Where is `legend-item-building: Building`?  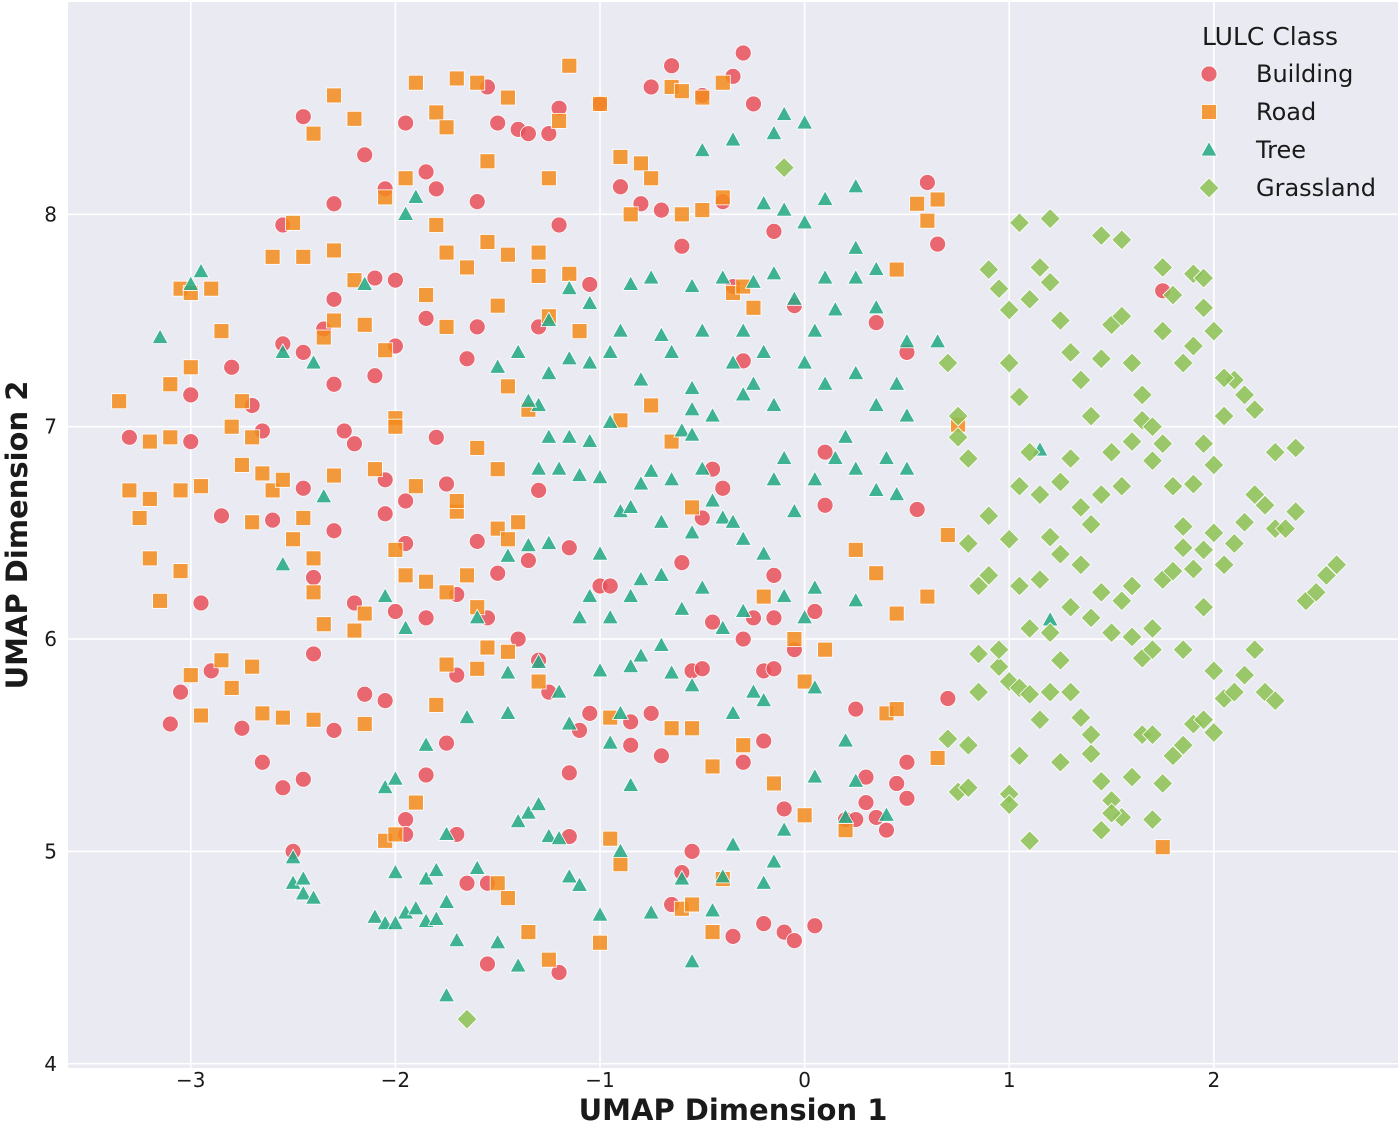 legend-item-building: Building is located at coordinates (1276, 74).